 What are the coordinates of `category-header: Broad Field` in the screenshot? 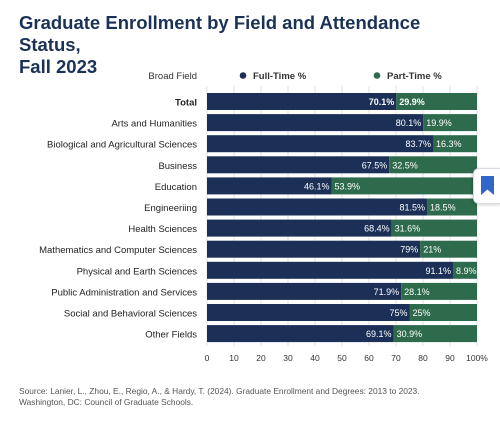 It's located at (172, 76).